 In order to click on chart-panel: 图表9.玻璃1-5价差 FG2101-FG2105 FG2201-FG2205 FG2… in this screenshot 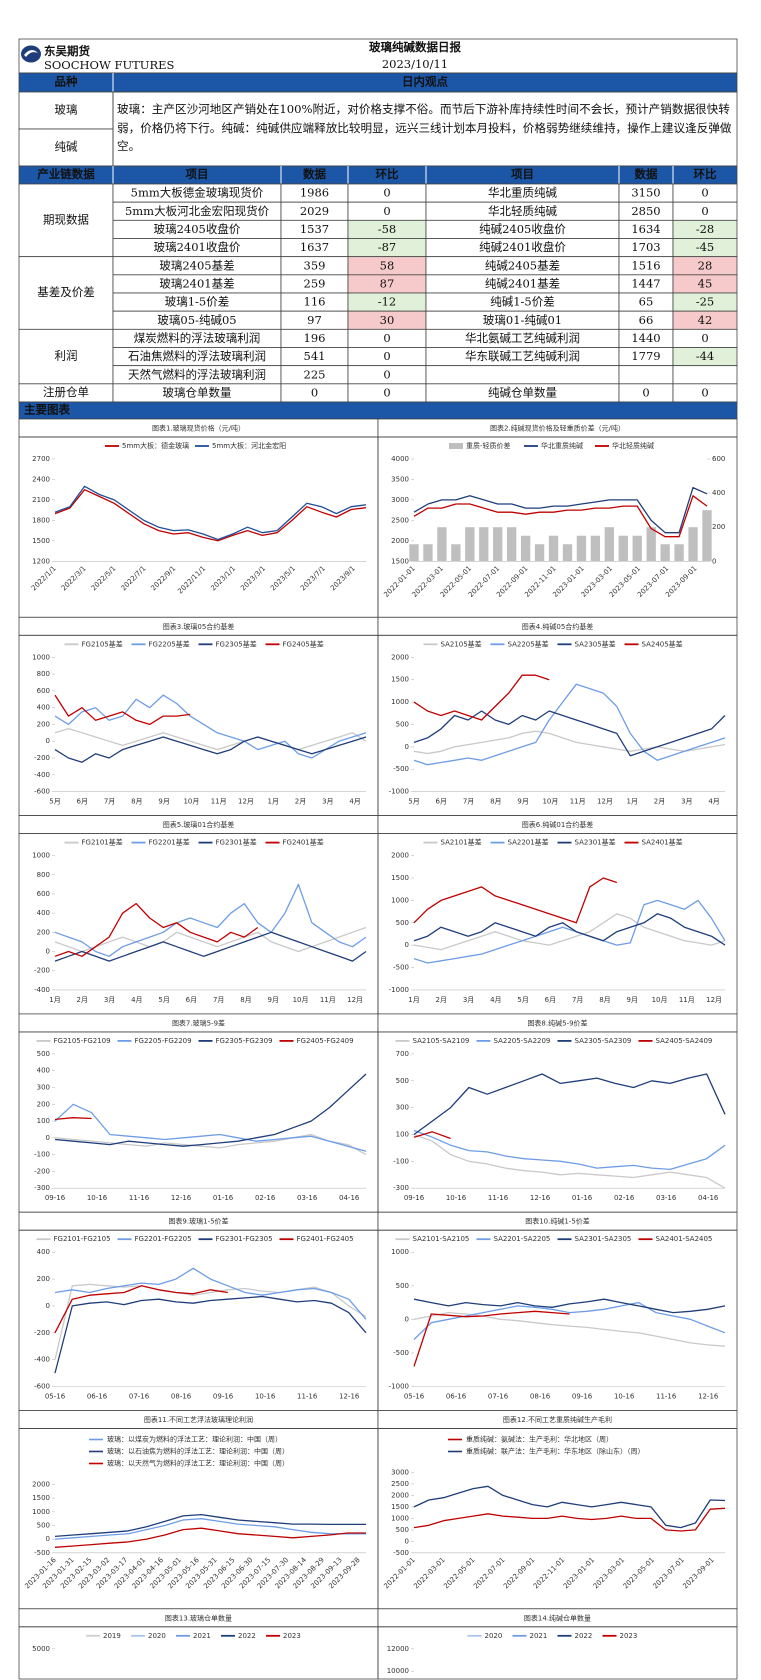, I will do `click(198, 1311)`.